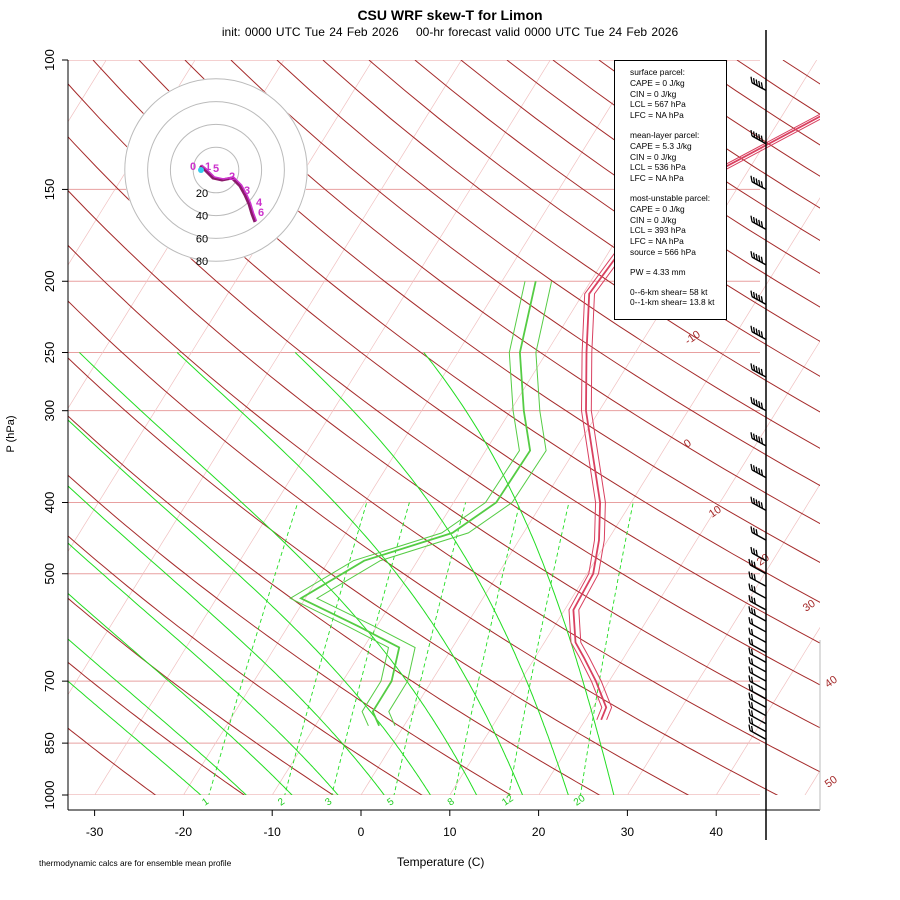 This screenshot has height=900, width=900. I want to click on hodograph-ring, so click(216, 170).